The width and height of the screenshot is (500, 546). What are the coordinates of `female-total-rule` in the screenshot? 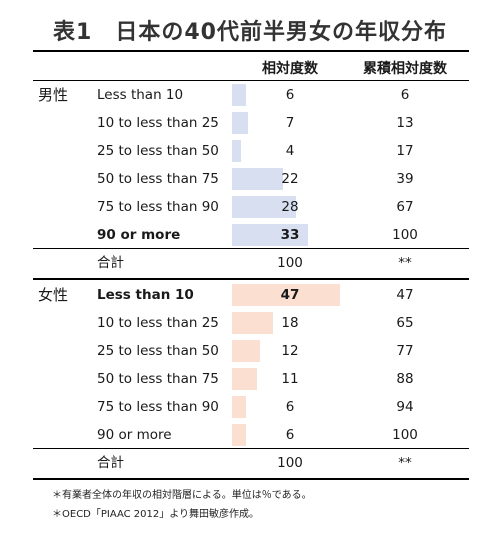 It's located at (251, 448).